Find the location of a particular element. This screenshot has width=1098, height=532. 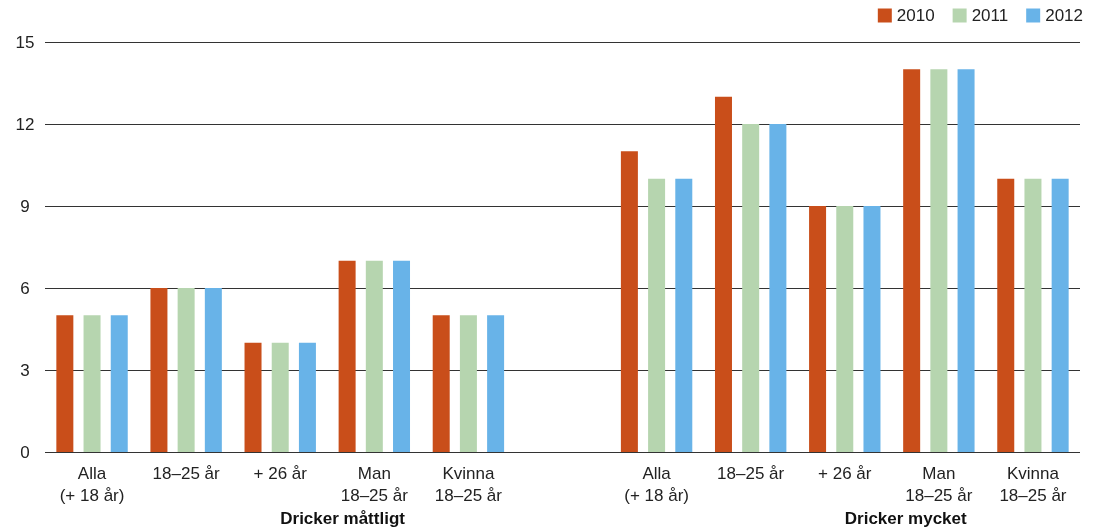

y-tick-label: 3 is located at coordinates (25, 370).